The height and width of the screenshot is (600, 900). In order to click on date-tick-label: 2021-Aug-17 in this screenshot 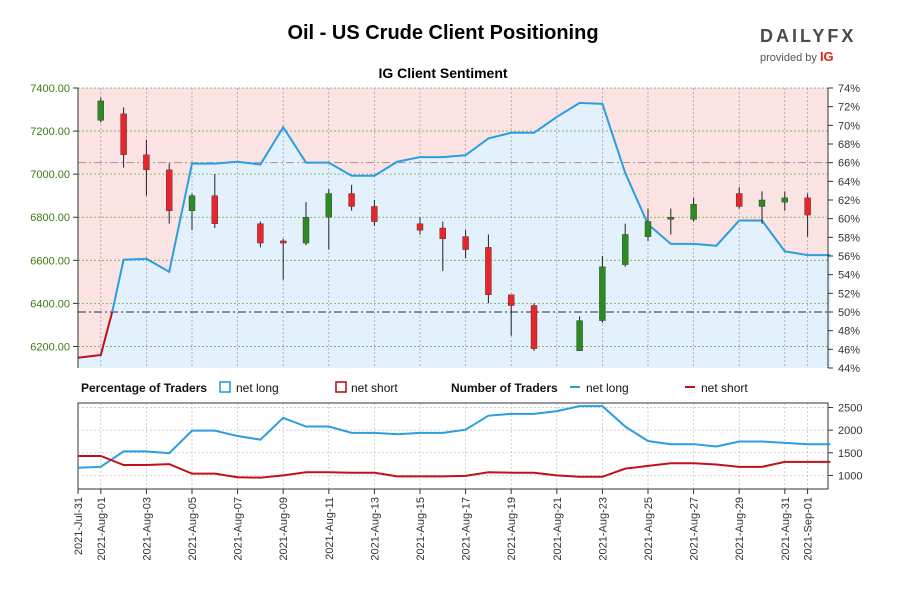, I will do `click(467, 529)`.